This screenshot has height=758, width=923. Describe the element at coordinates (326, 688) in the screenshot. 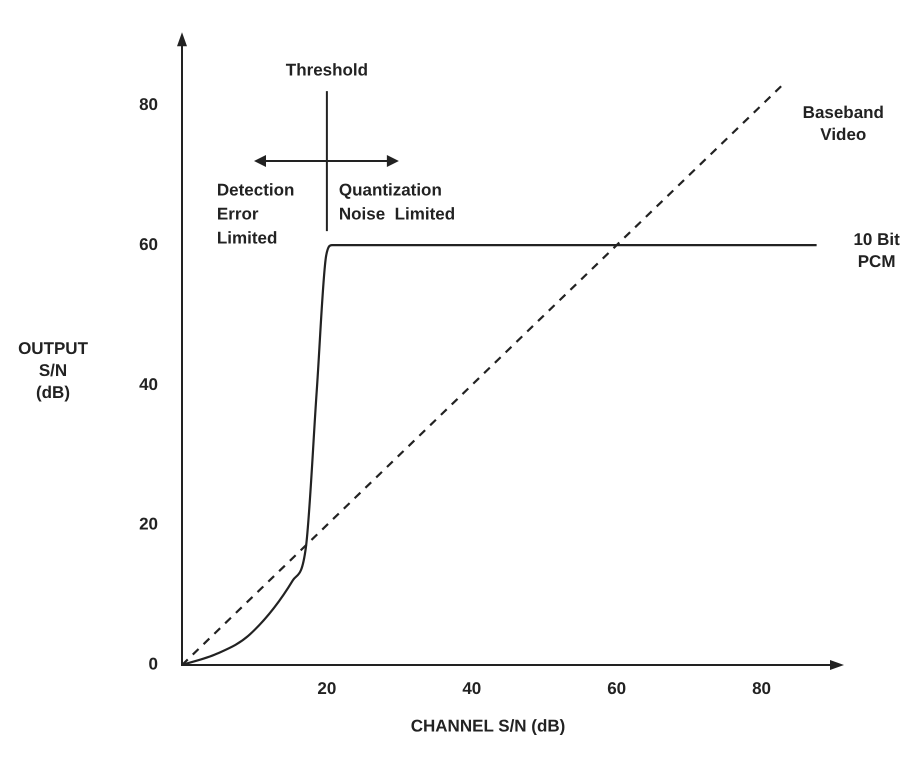

I see `x-tick-label: 20` at that location.